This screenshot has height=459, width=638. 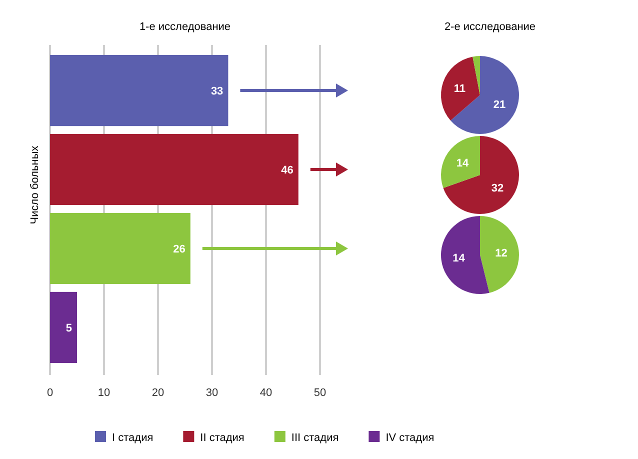 What do you see at coordinates (50, 392) in the screenshot?
I see `x-tick-label: 0` at bounding box center [50, 392].